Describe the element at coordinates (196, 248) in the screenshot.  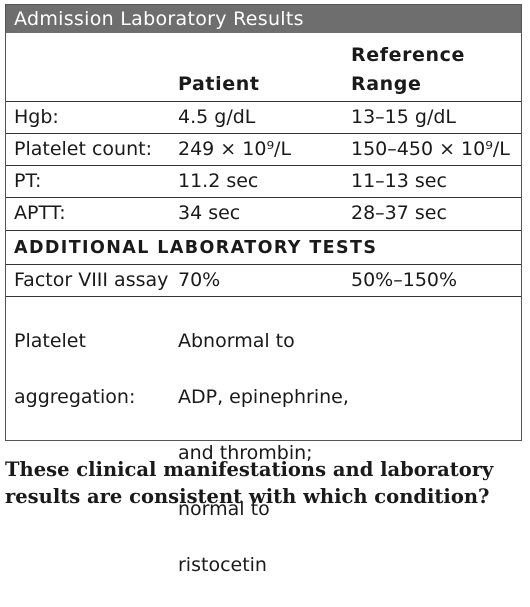
I see `additional-tests-heading: ADDITIONAL LABORATORY TESTS` at that location.